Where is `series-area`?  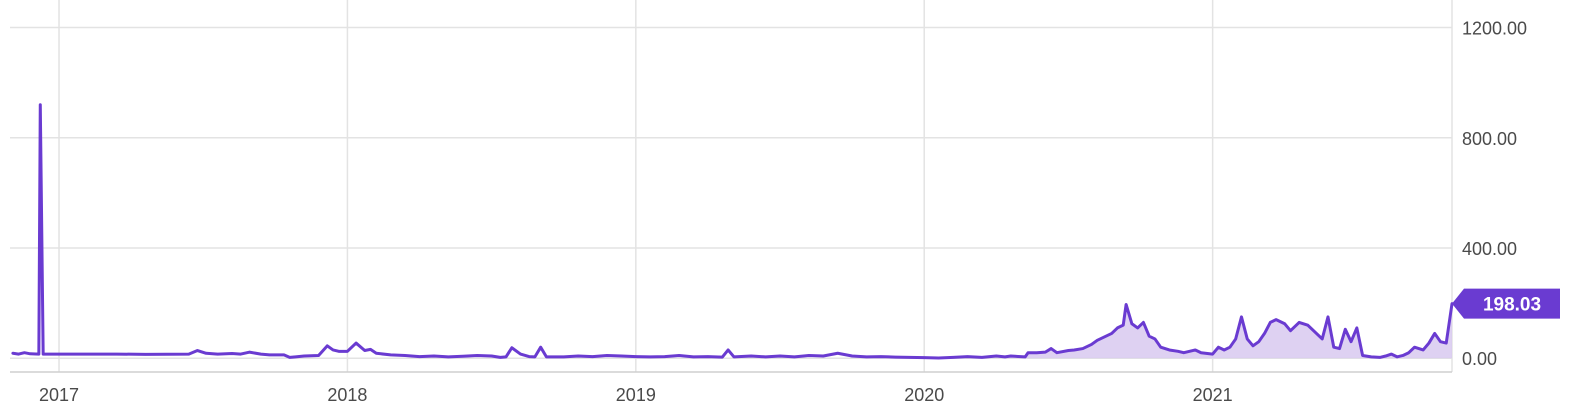 series-area is located at coordinates (1228, 331).